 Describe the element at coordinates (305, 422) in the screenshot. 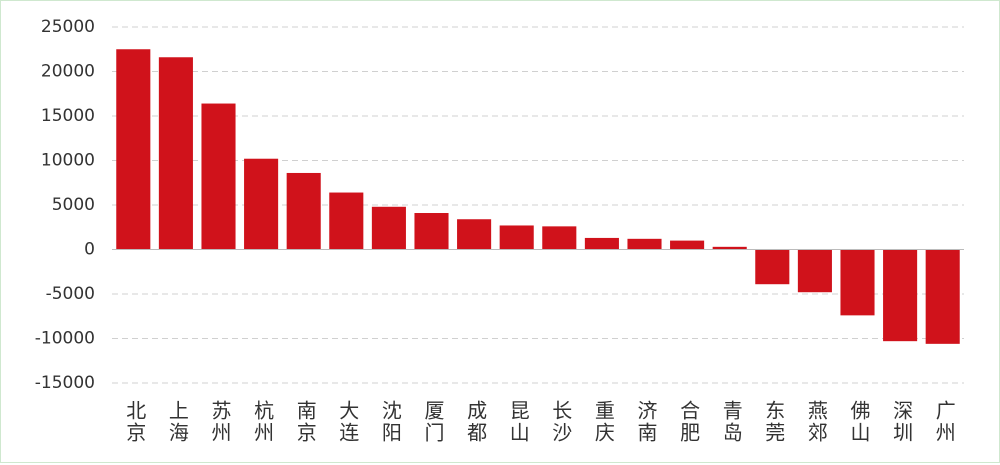

I see `x-tick-label: 南京` at that location.